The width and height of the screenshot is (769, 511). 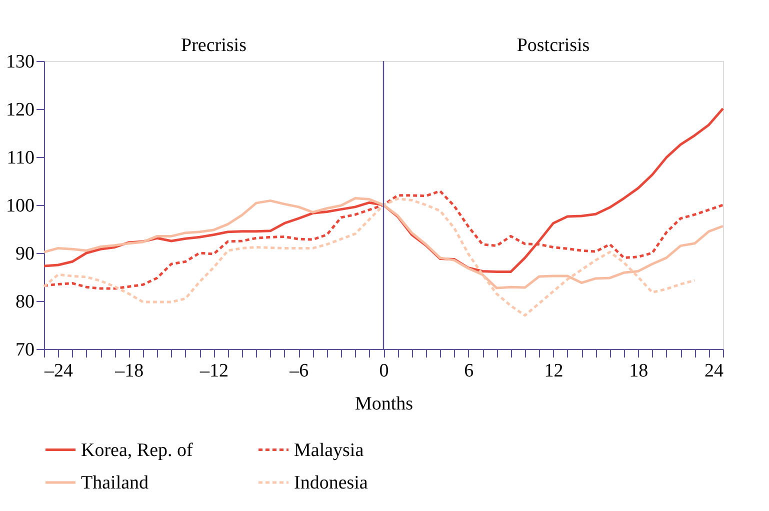 I want to click on y-tick-label: 100, so click(x=20, y=206).